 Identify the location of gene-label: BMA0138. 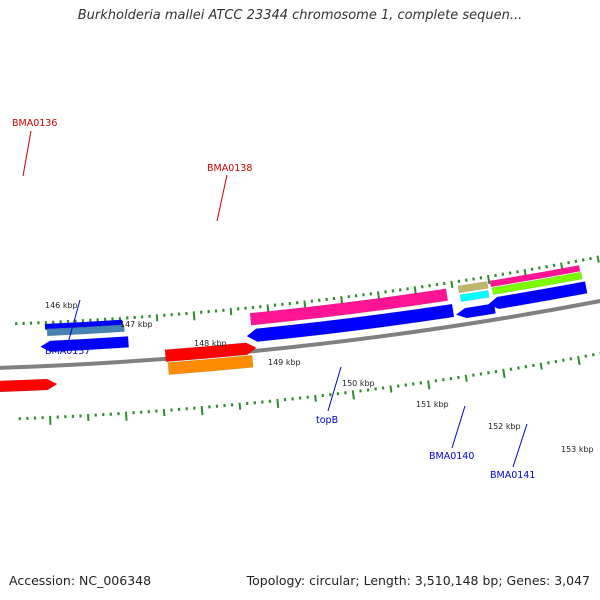
(229, 168).